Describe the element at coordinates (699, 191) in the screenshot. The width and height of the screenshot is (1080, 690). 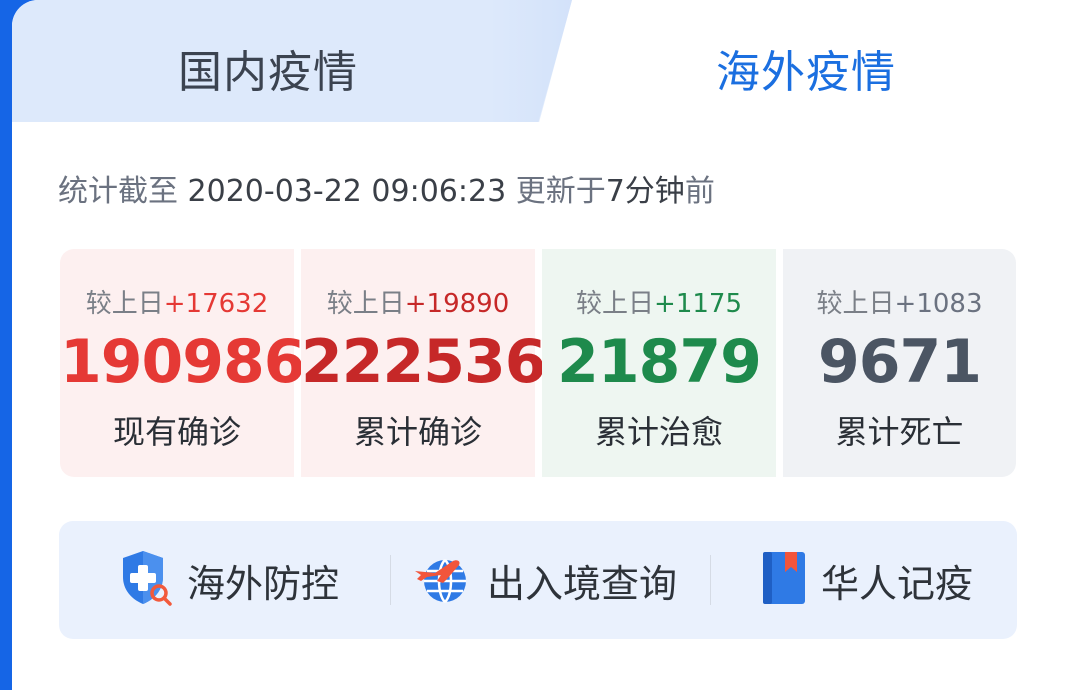
I see `update-suffix: 前` at that location.